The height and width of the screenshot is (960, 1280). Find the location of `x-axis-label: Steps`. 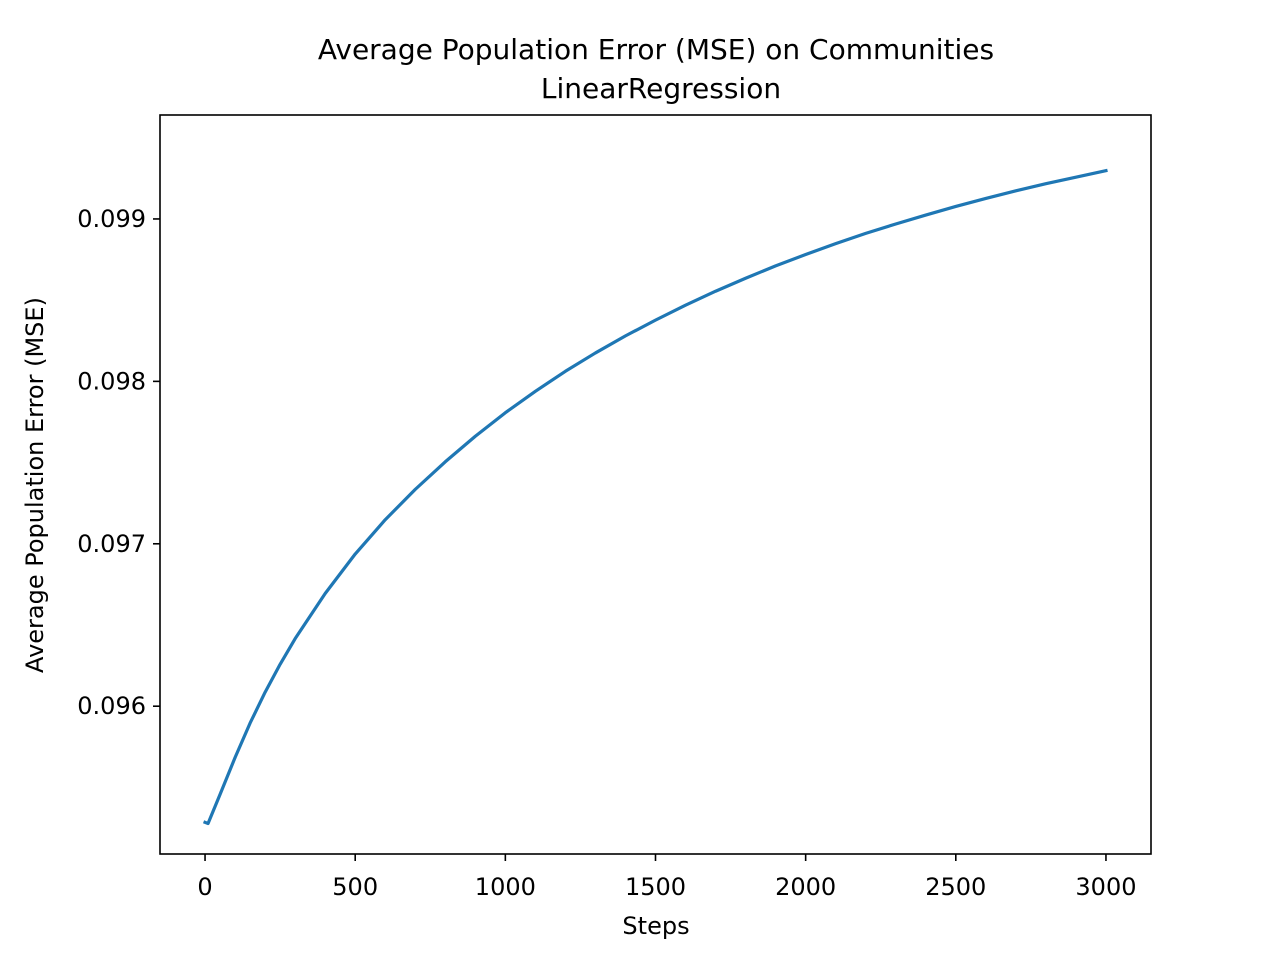

x-axis-label: Steps is located at coordinates (655, 926).